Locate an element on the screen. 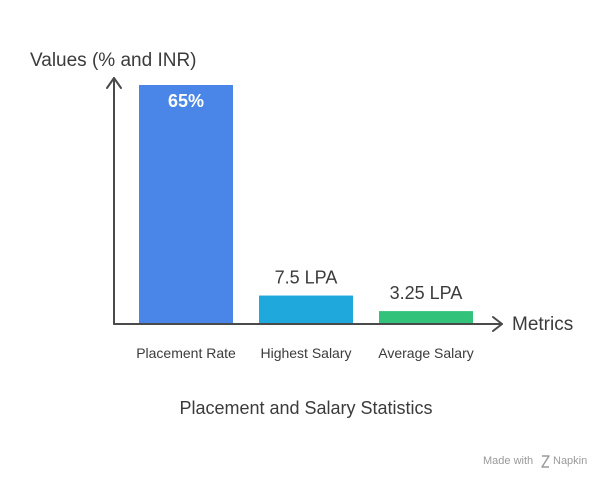 The image size is (606, 478). category-label-placement-rate: Placement Rate is located at coordinates (186, 353).